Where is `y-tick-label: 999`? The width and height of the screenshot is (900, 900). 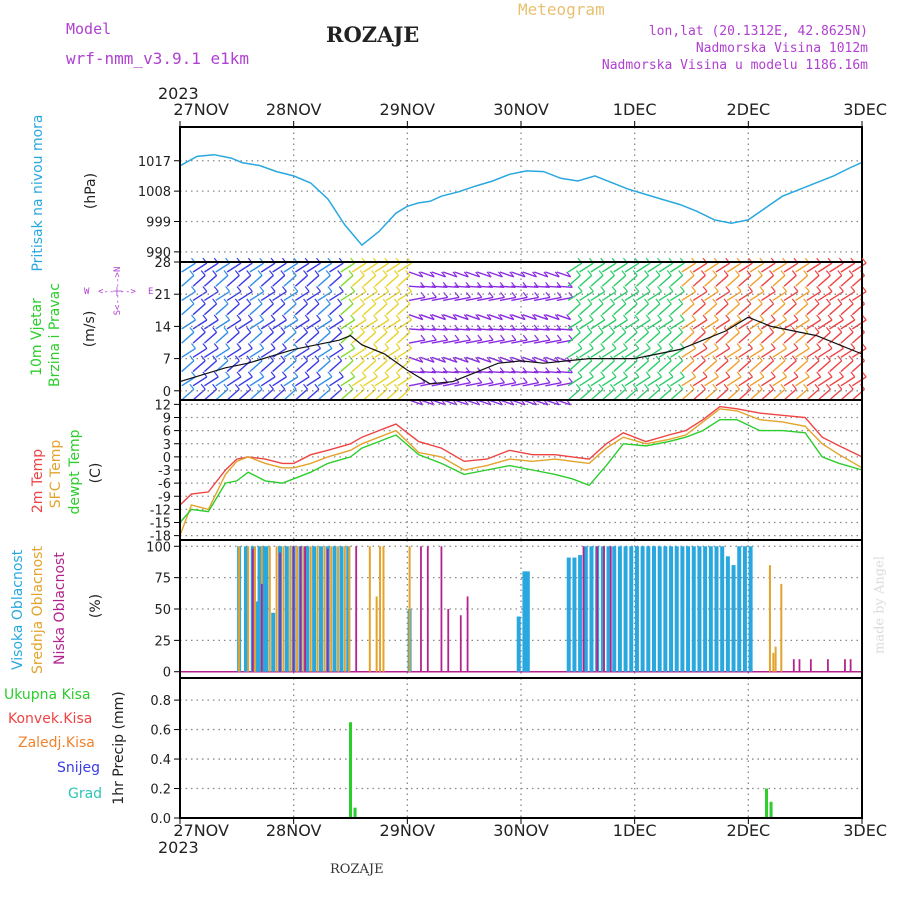
y-tick-label: 999 is located at coordinates (158, 223).